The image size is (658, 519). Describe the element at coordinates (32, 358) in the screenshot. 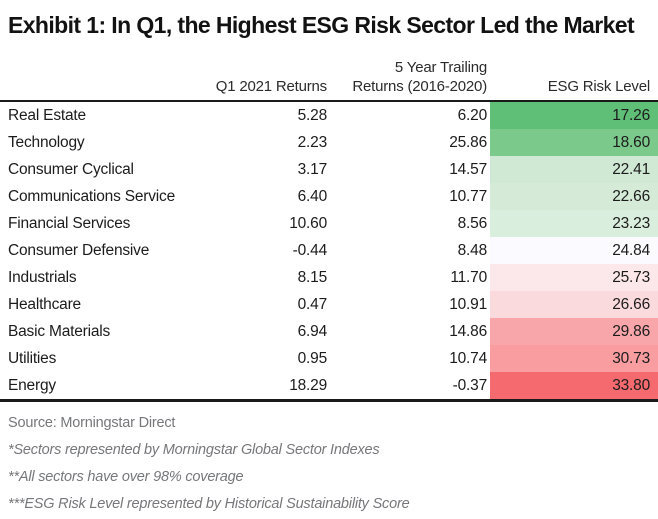

I see `sector-name: Utilities` at that location.